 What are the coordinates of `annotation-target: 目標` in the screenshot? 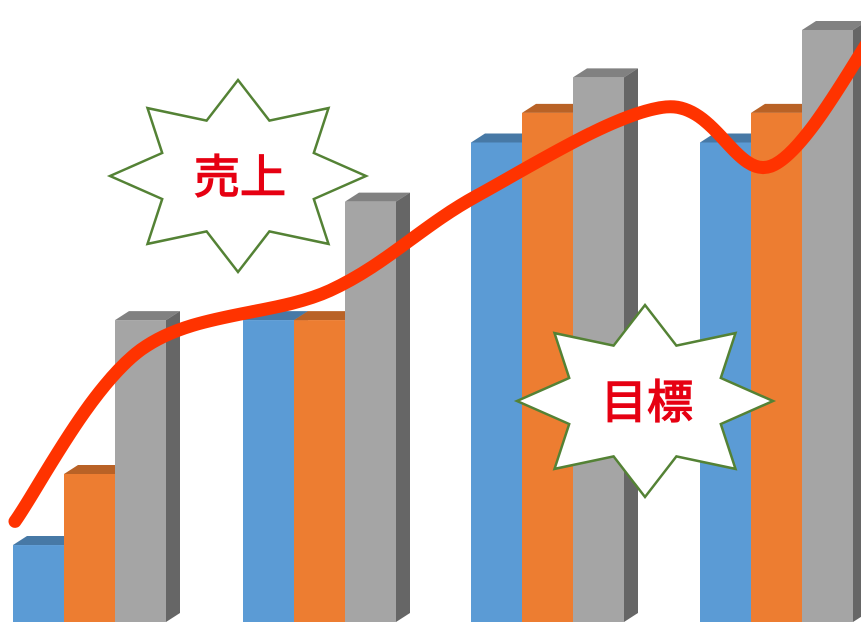 It's located at (645, 401).